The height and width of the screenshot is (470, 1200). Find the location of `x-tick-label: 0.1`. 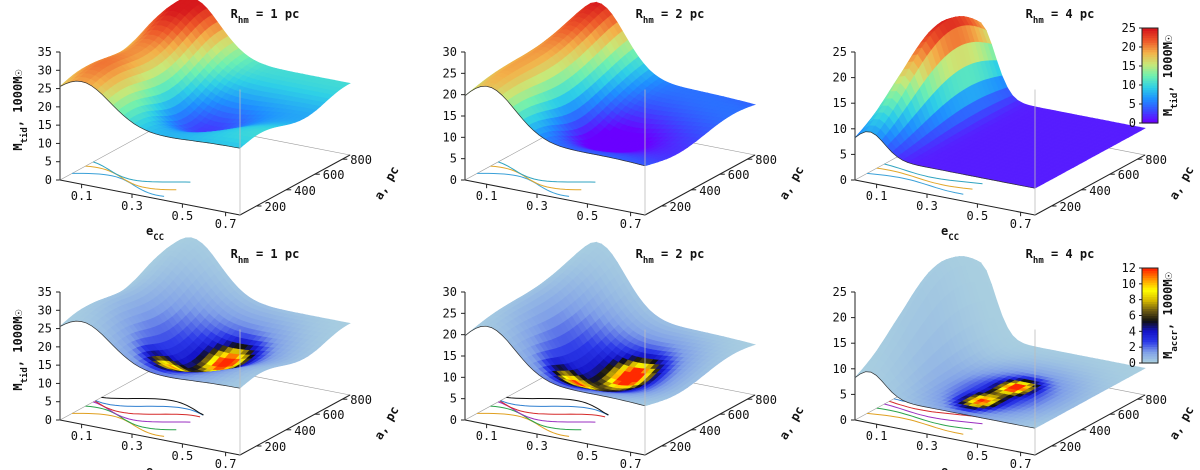

x-tick-label: 0.1 is located at coordinates (82, 196).